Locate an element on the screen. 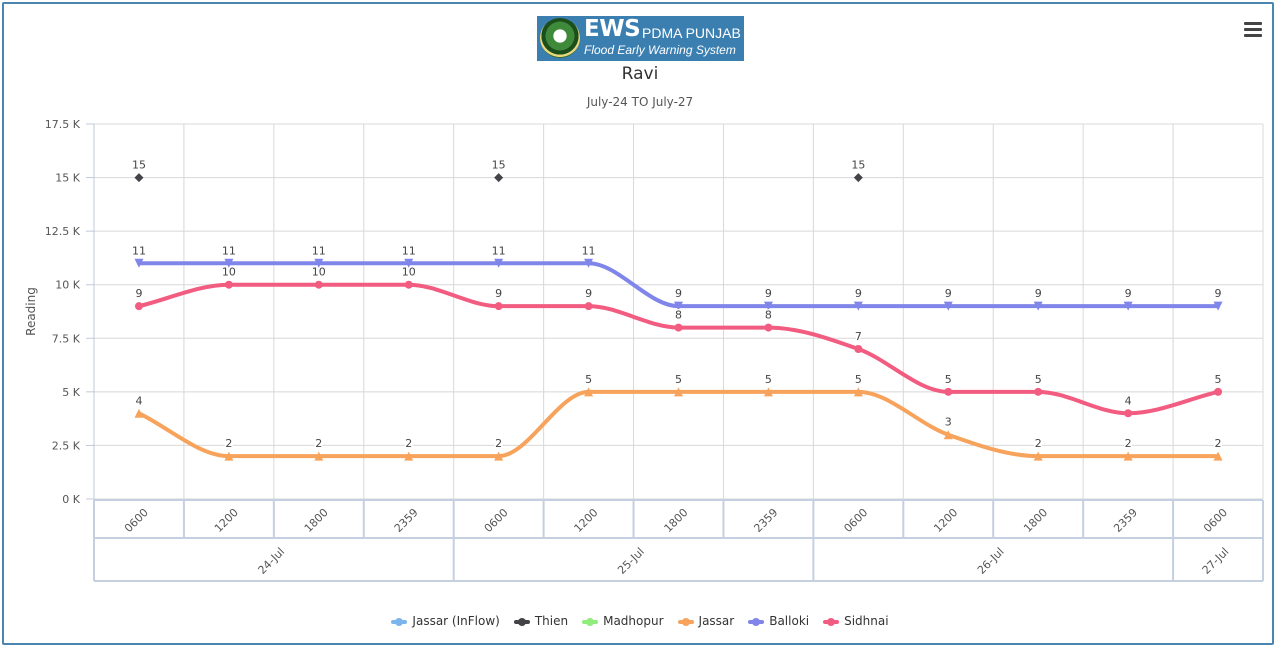 This screenshot has width=1280, height=651. logo-org-text: PDMA PUNJAB is located at coordinates (691, 33).